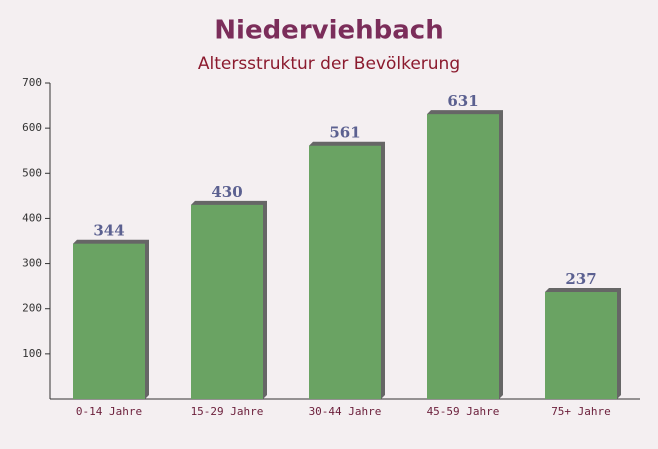 The width and height of the screenshot is (658, 449). Describe the element at coordinates (344, 133) in the screenshot. I see `value-label: 561` at that location.